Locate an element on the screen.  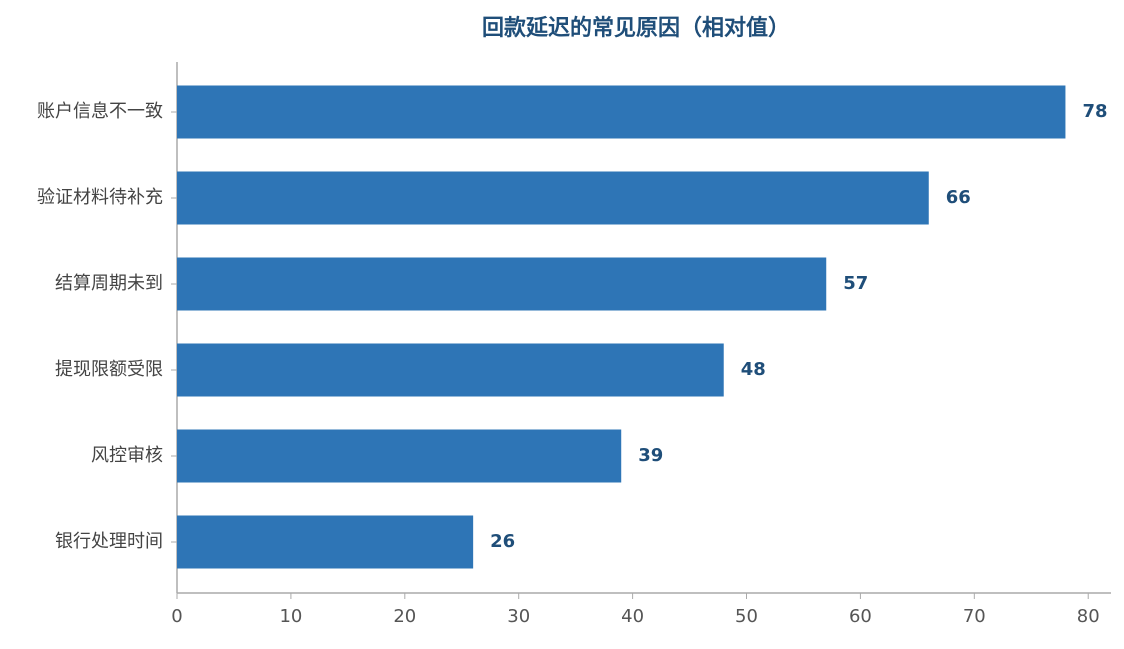
value-label: 78 is located at coordinates (1094, 111).